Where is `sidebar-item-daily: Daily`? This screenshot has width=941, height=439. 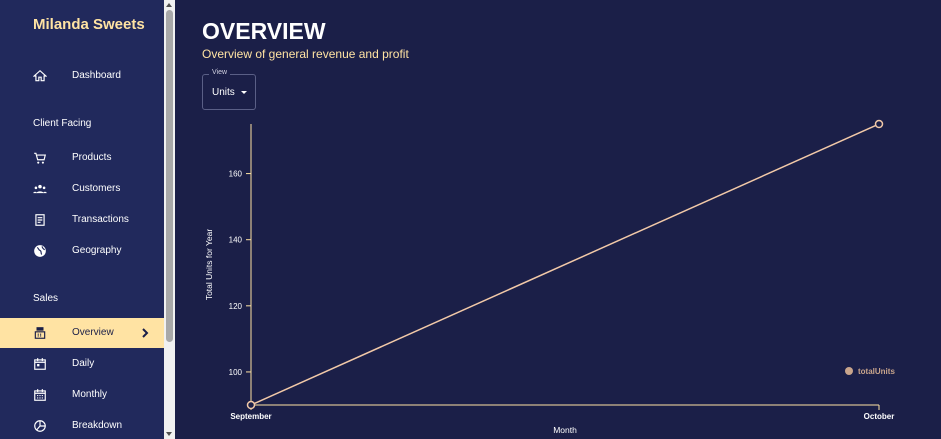
sidebar-item-daily: Daily is located at coordinates (82, 364).